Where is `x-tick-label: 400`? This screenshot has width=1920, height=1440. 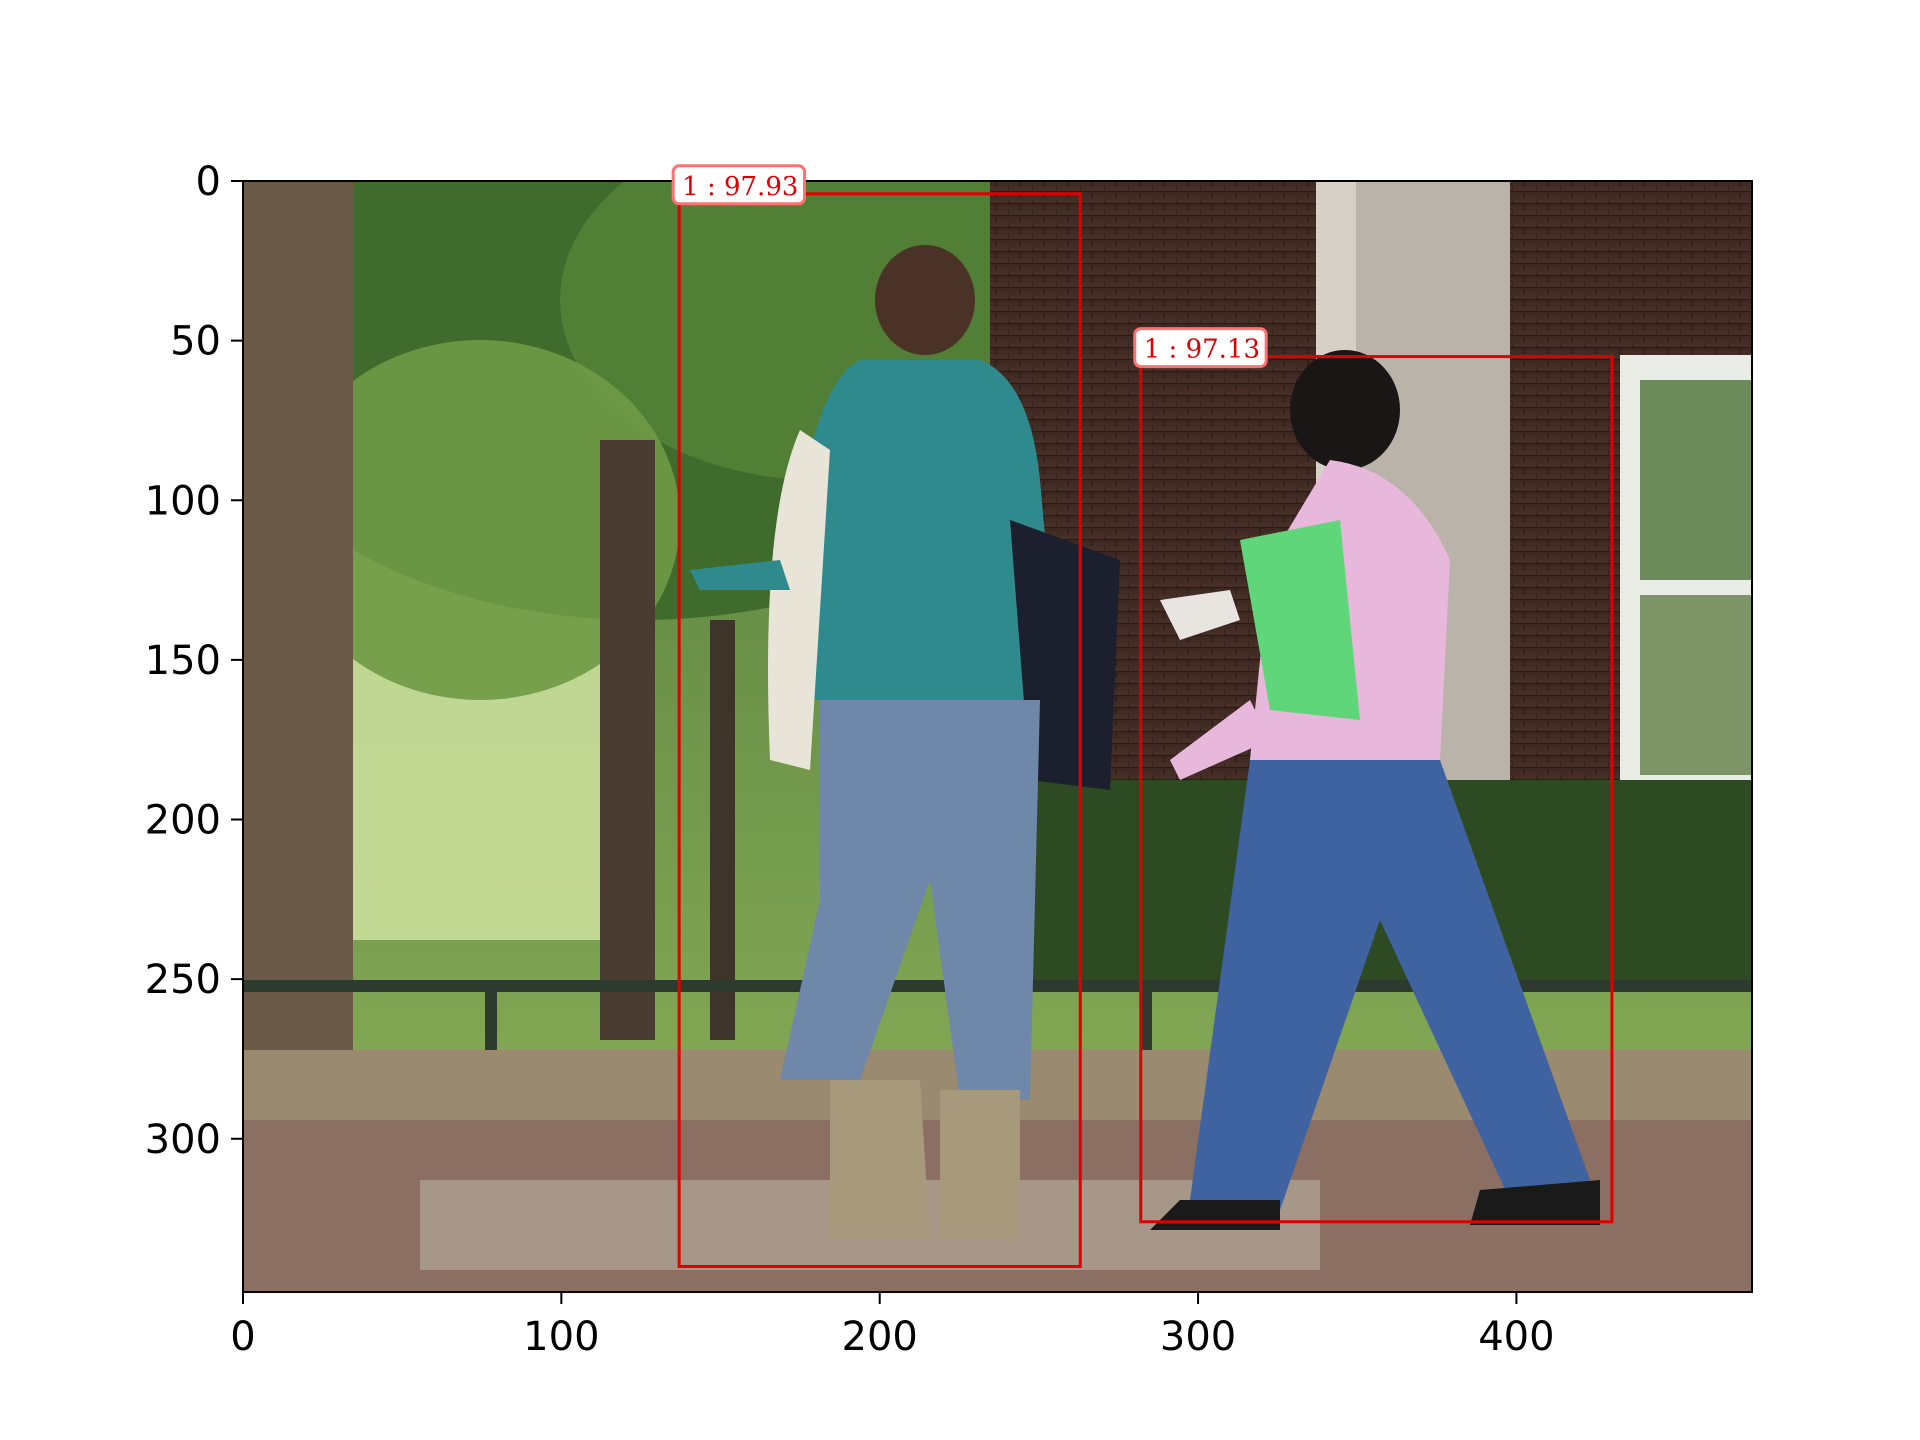
x-tick-label: 400 is located at coordinates (1516, 1337).